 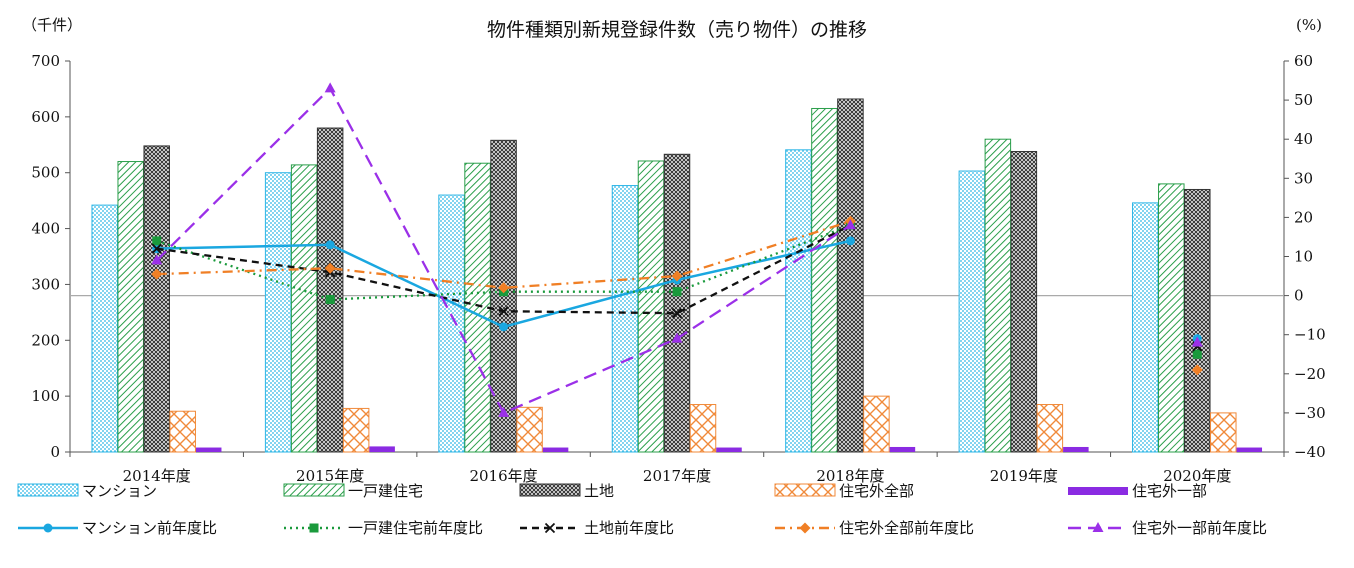 What do you see at coordinates (1197, 476) in the screenshot?
I see `x-axis-category-label: 2020年度` at bounding box center [1197, 476].